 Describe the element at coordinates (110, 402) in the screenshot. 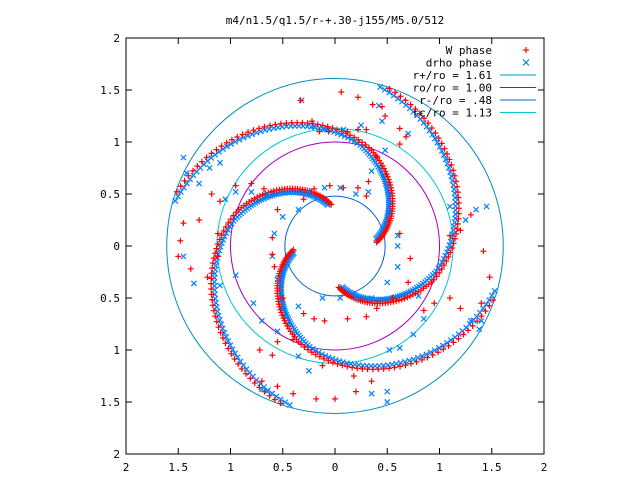

I see `y-tick-label: 1.5` at that location.